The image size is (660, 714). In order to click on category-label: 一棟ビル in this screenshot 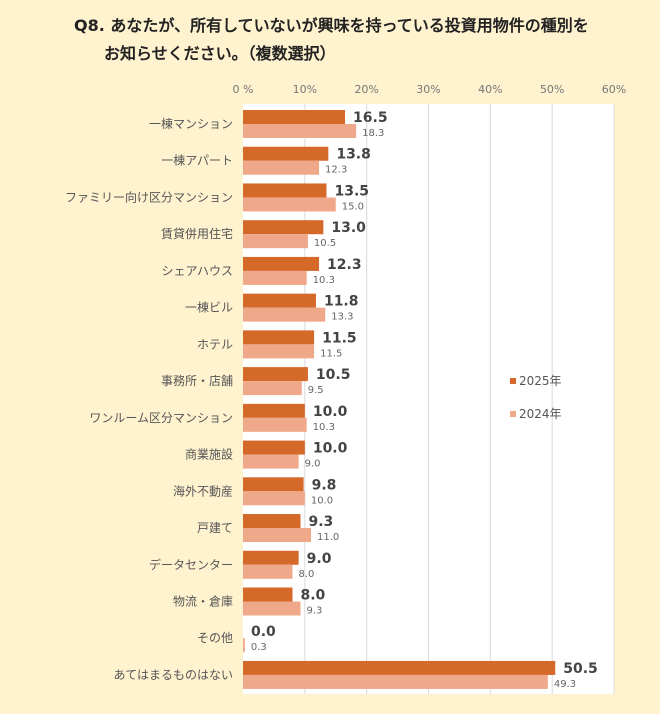, I will do `click(209, 307)`.